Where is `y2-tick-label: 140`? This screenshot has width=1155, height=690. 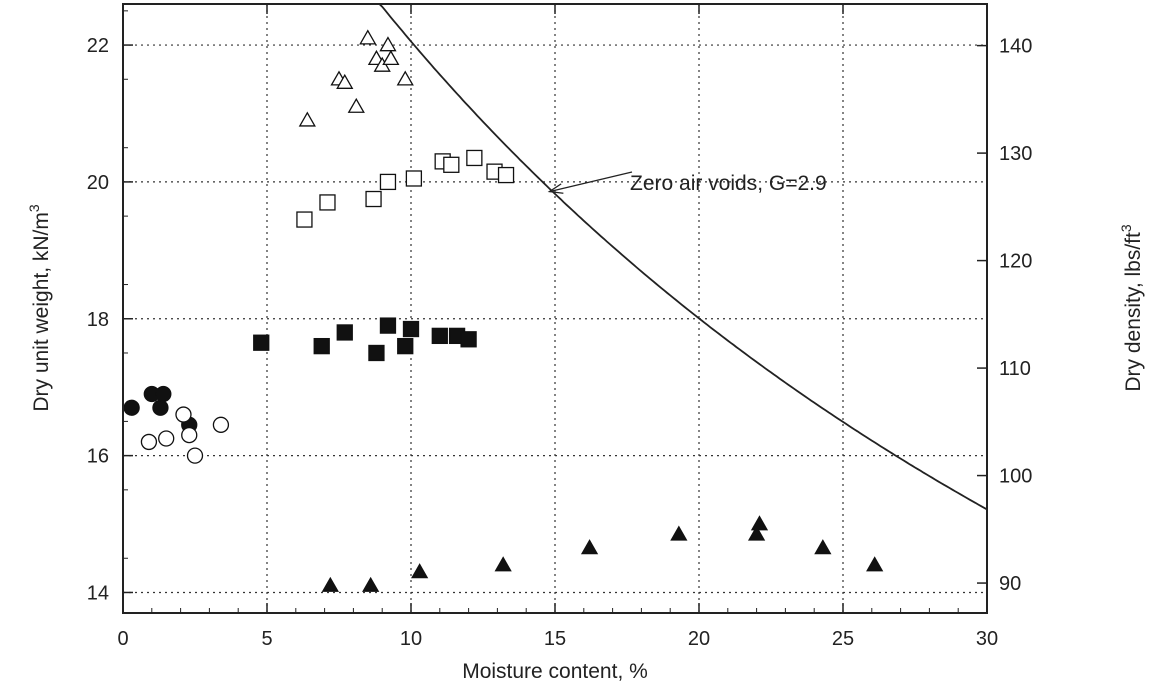 y2-tick-label: 140 is located at coordinates (1015, 47).